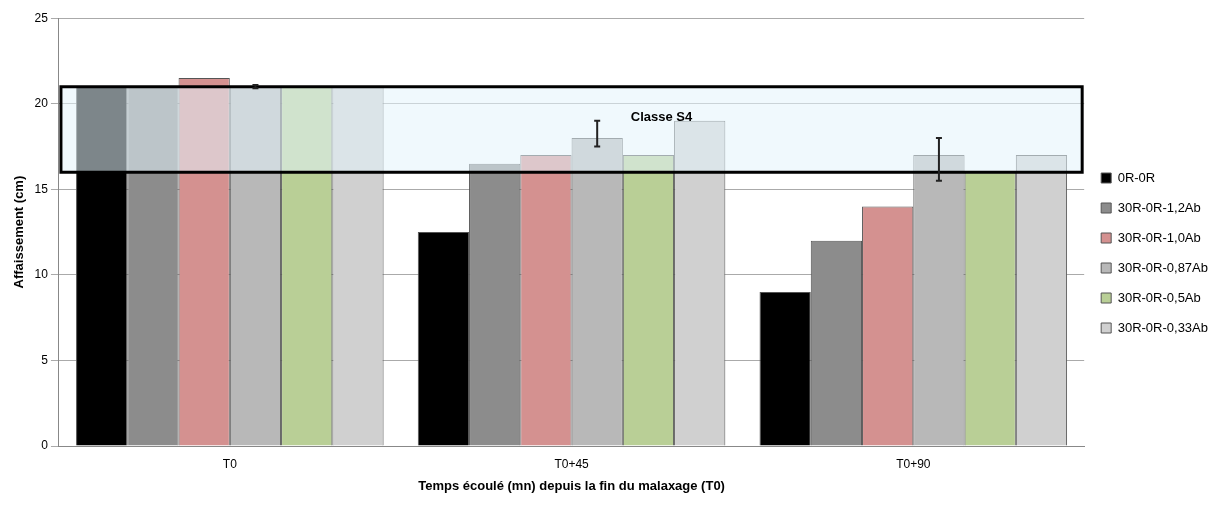 This screenshot has width=1232, height=507. Describe the element at coordinates (1159, 297) in the screenshot. I see `legend-label: 30R-0R-0,5Ab` at that location.